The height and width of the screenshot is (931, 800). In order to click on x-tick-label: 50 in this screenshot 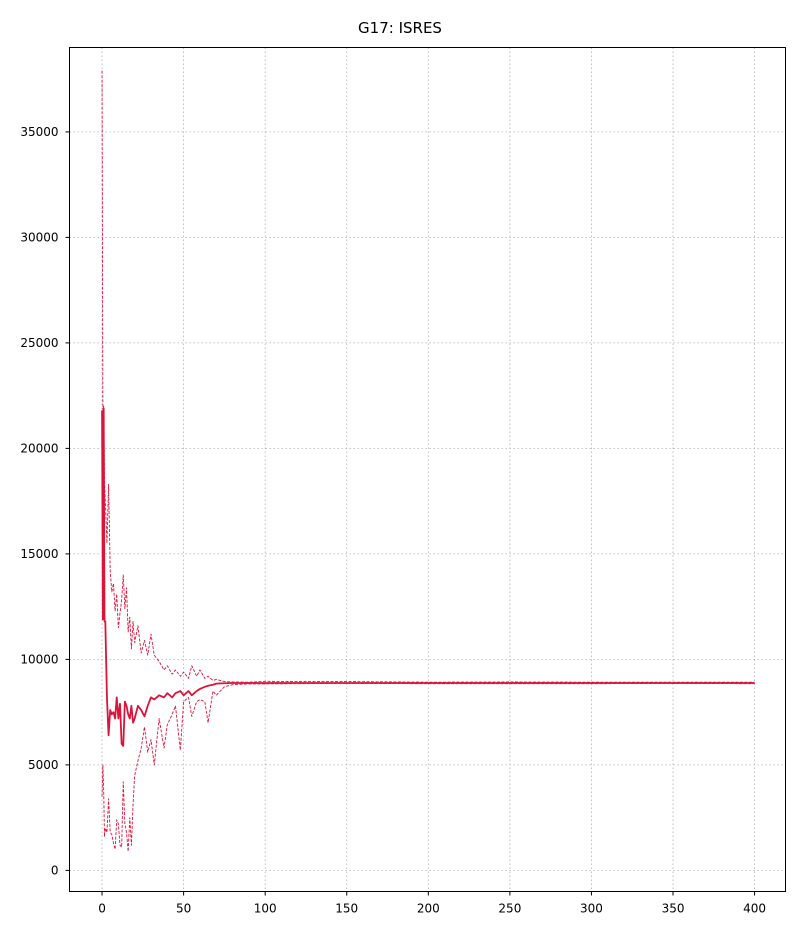, I will do `click(183, 909)`.